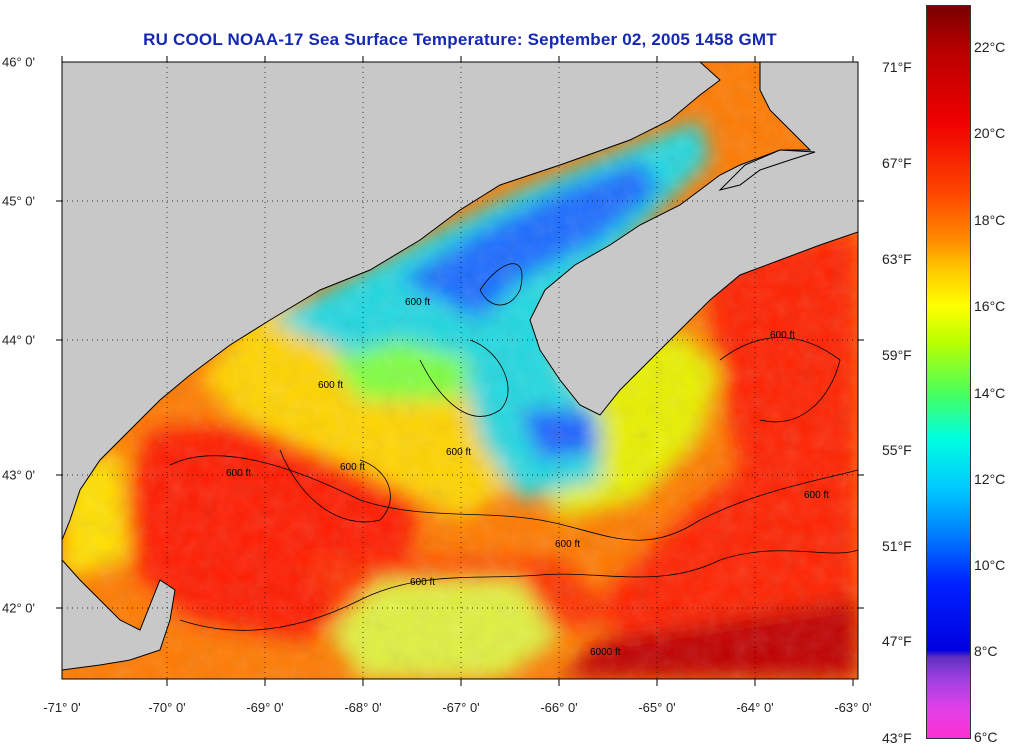  Describe the element at coordinates (755, 707) in the screenshot. I see `lon-label: -64° 0'` at that location.